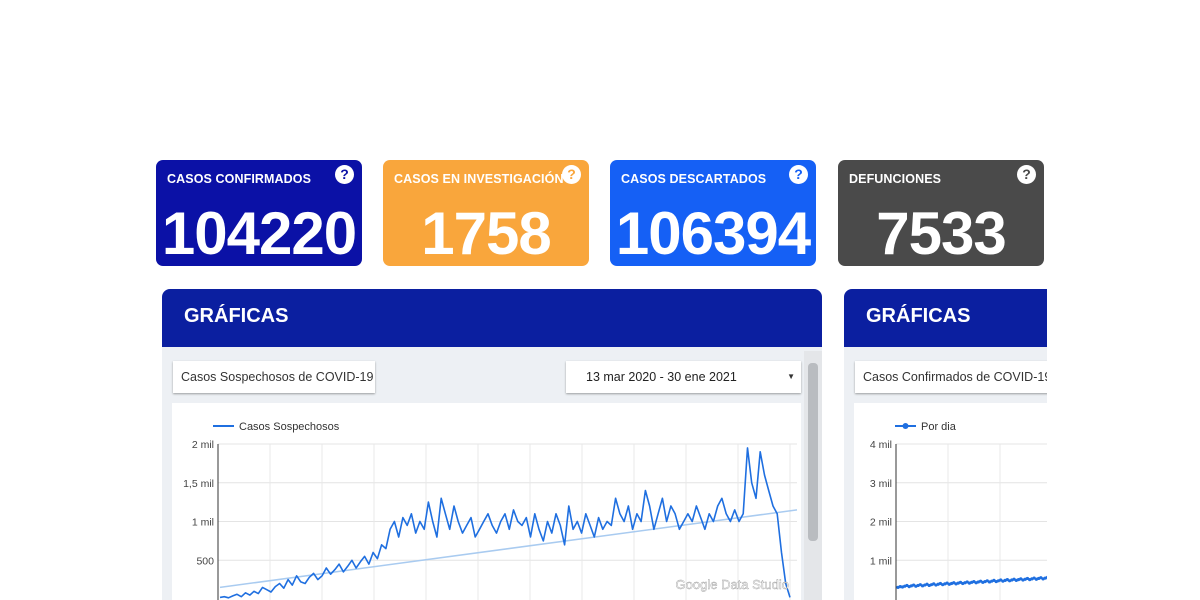 Image resolution: width=1200 pixels, height=600 pixels. What do you see at coordinates (661, 377) in the screenshot?
I see `date-range-label: 13 mar 2020 - 30 ene 2021` at bounding box center [661, 377].